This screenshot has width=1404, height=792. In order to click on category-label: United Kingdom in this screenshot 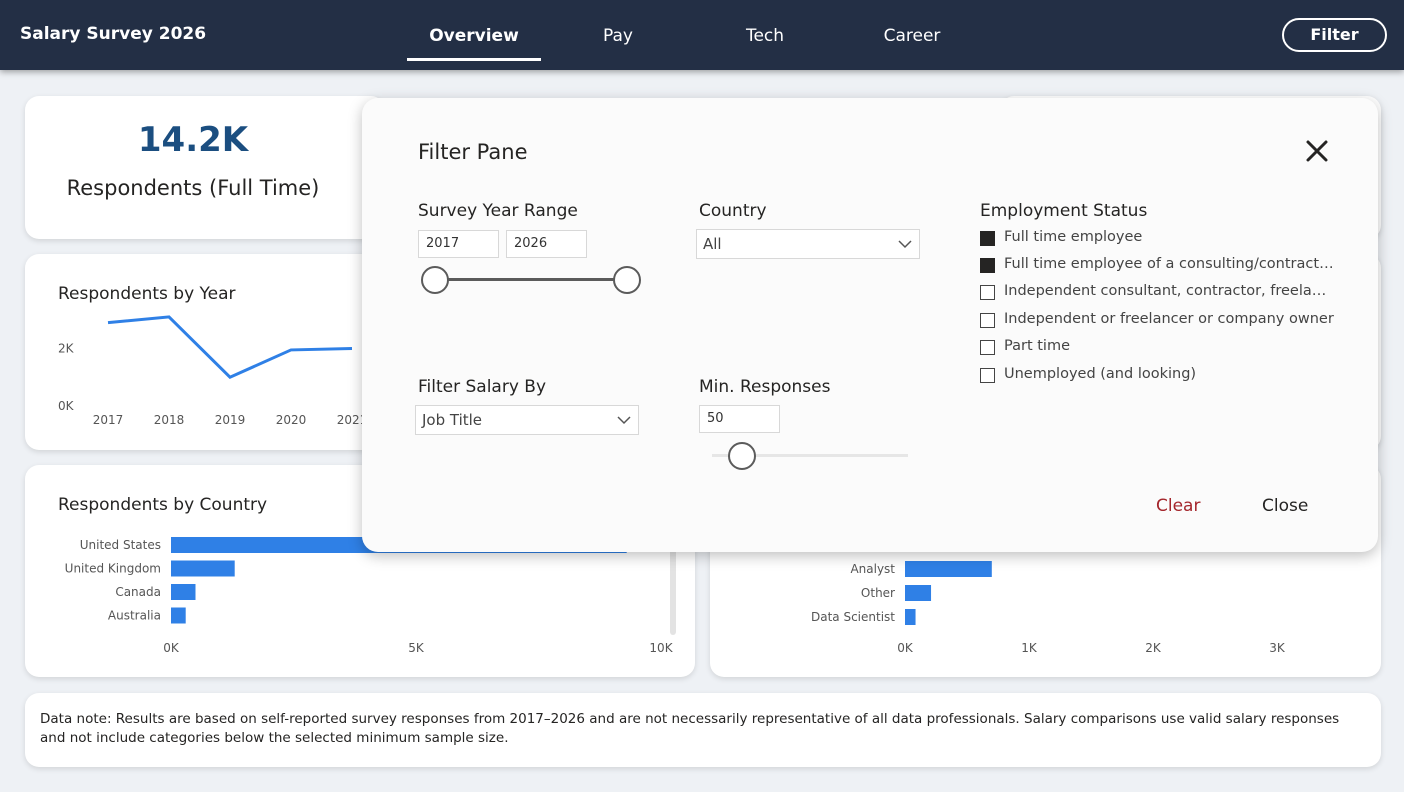, I will do `click(113, 569)`.